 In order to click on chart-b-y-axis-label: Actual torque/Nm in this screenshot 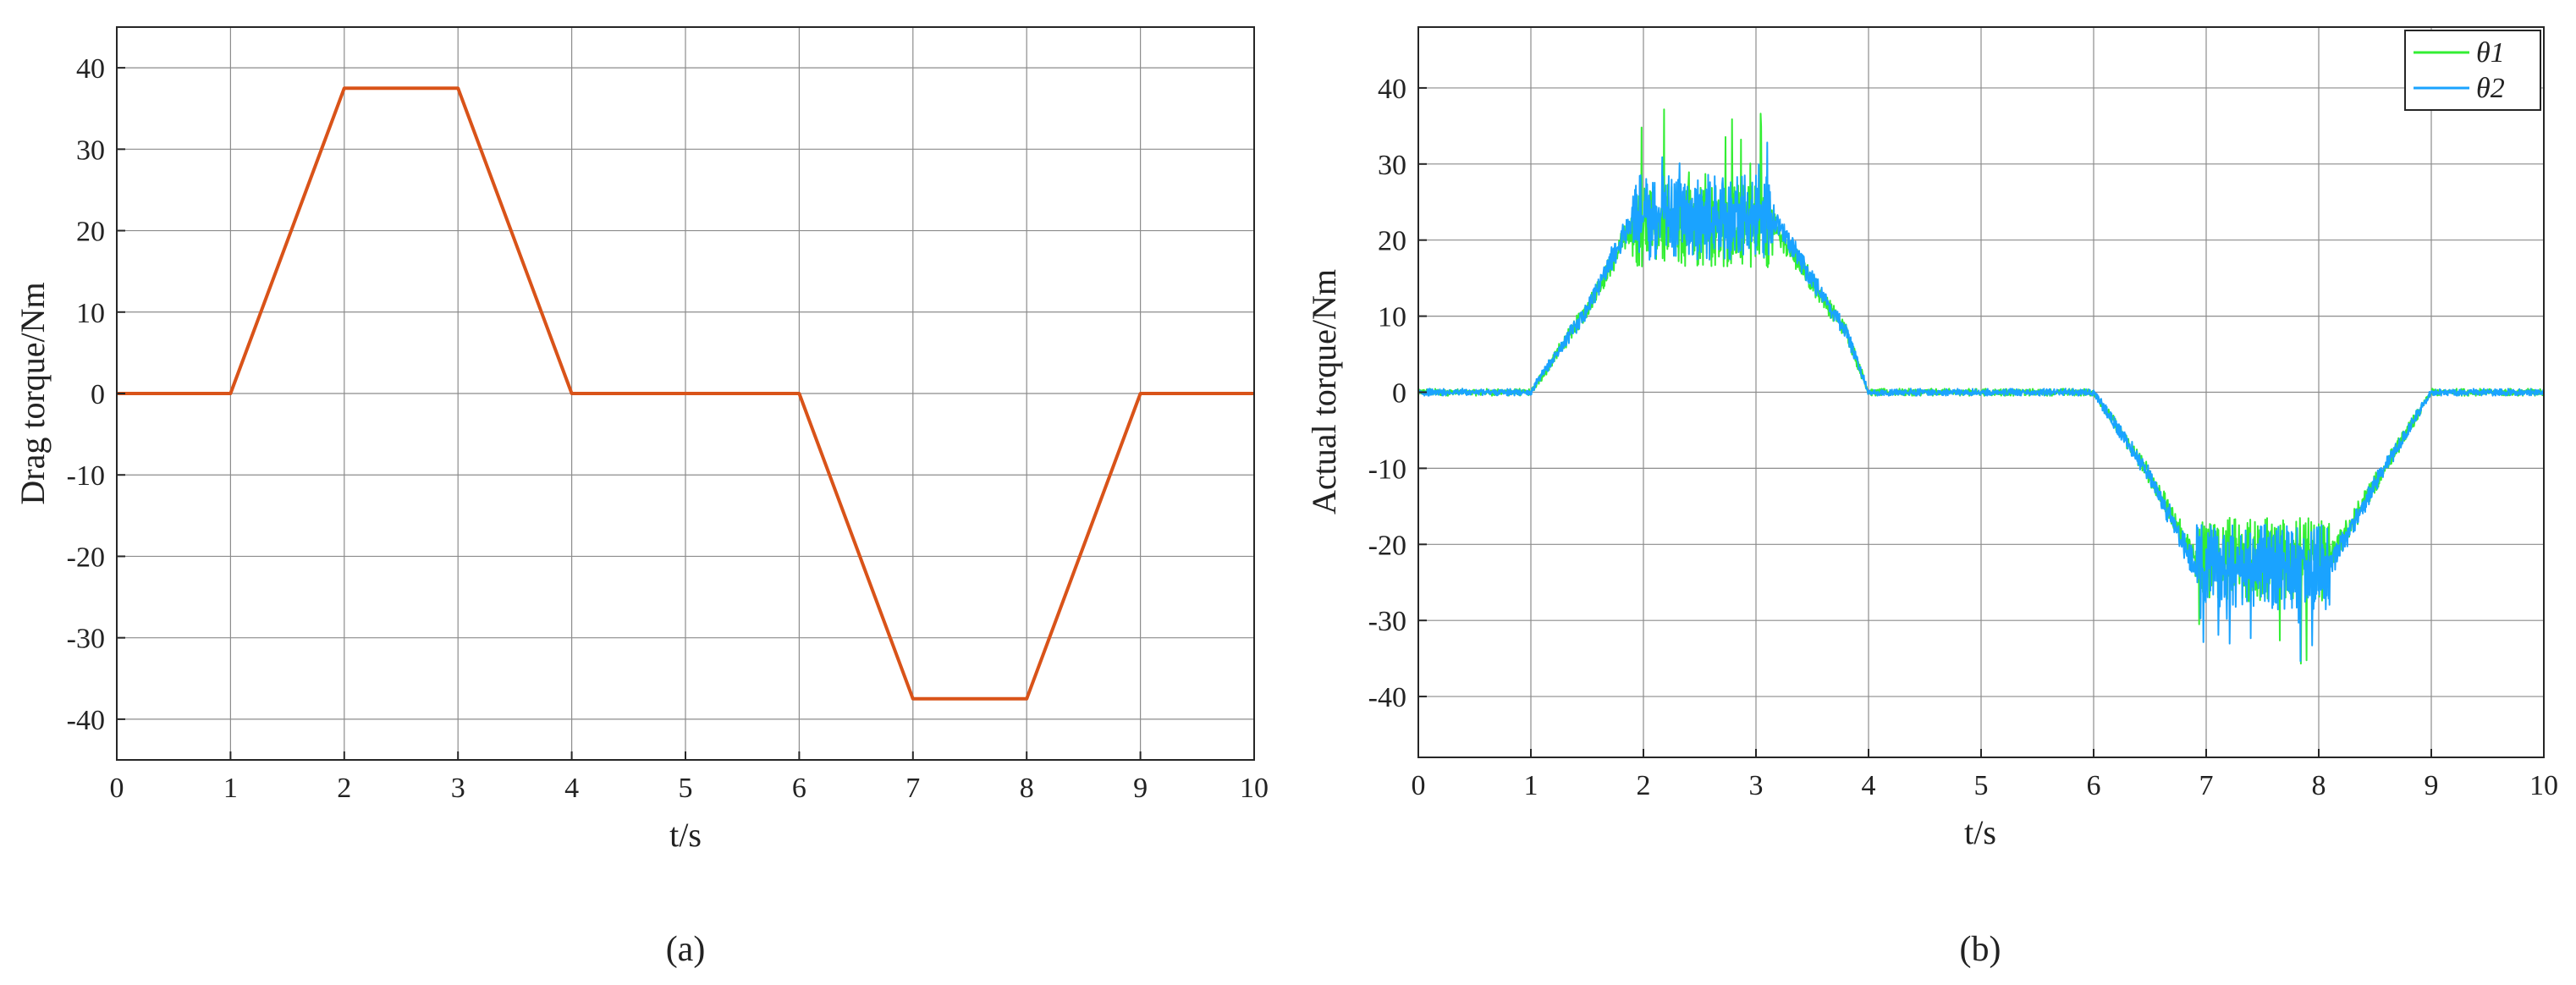, I will do `click(1324, 392)`.